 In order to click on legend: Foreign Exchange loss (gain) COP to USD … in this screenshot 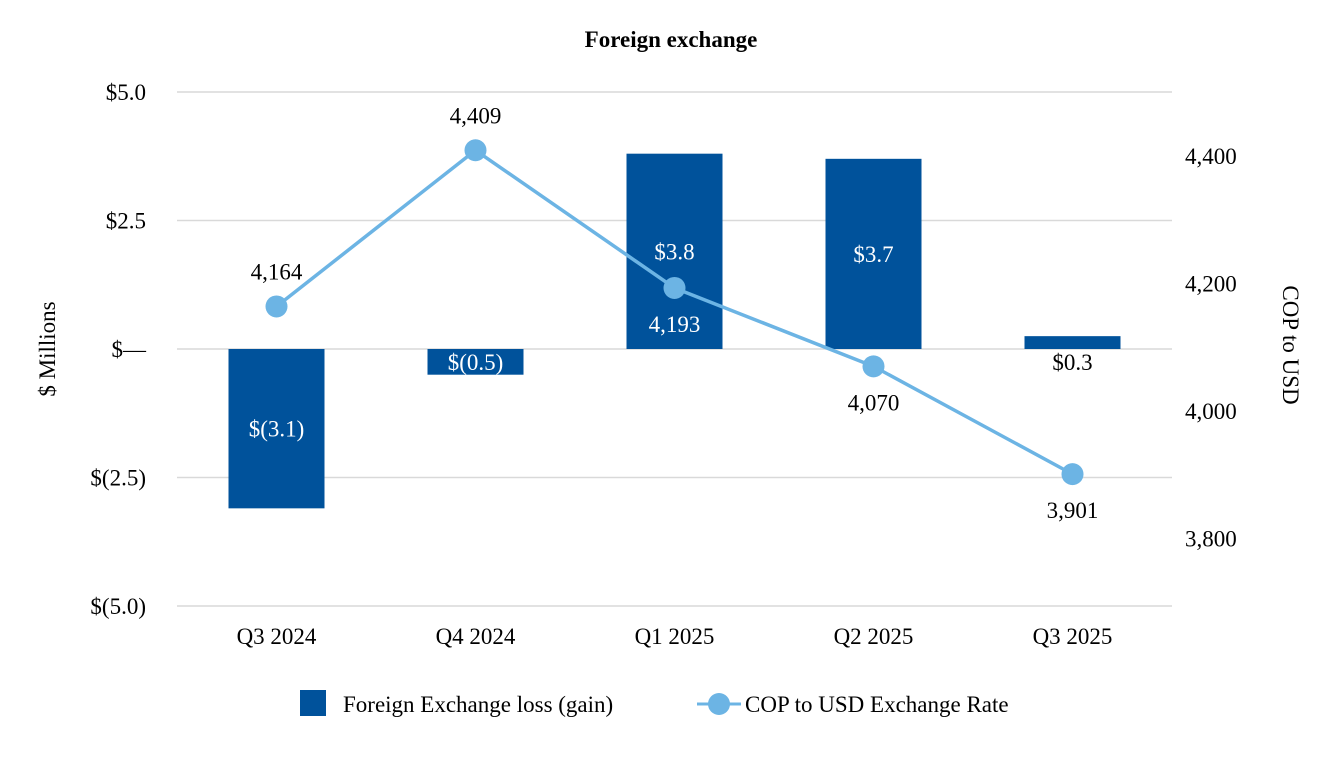, I will do `click(654, 703)`.